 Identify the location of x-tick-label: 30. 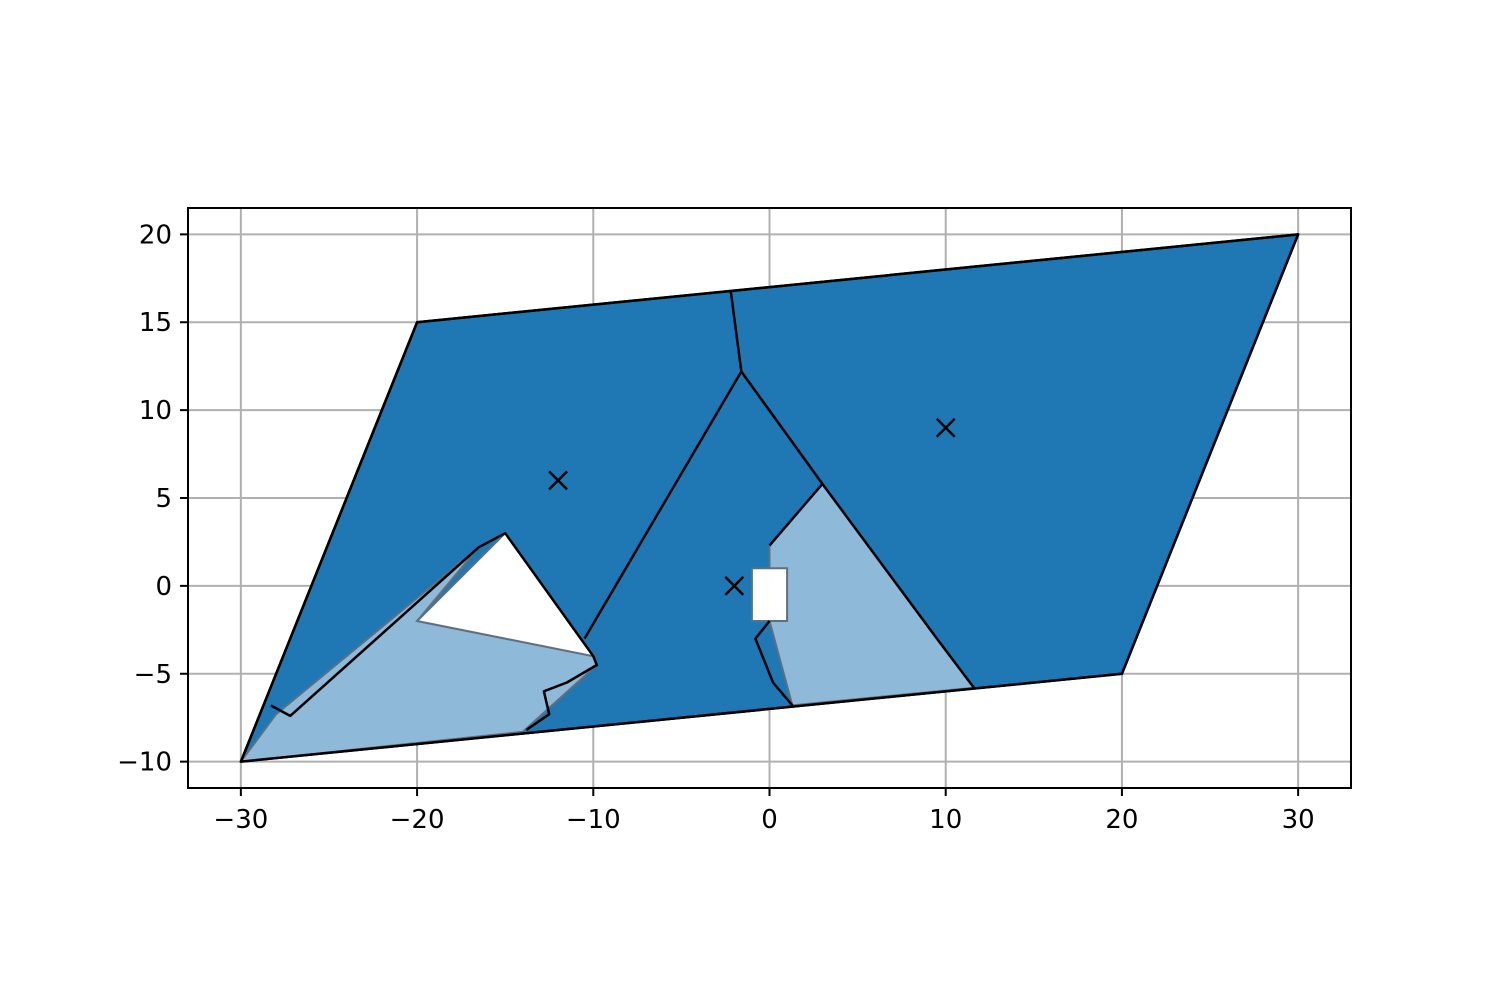
(1298, 820).